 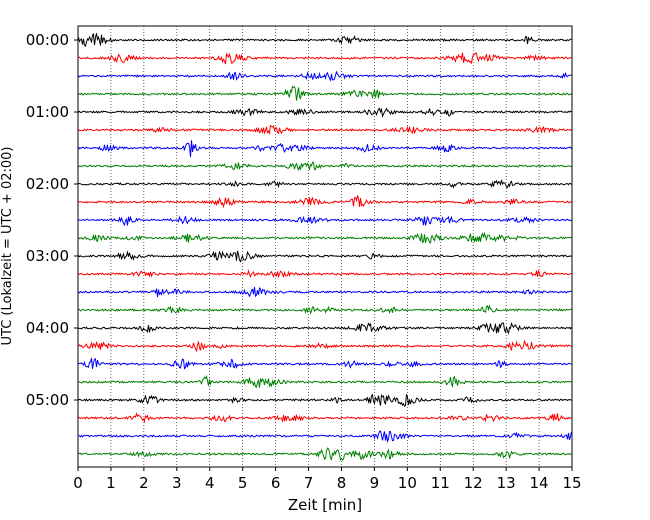 What do you see at coordinates (47, 328) in the screenshot?
I see `y-tick-label-0400: 04:00` at bounding box center [47, 328].